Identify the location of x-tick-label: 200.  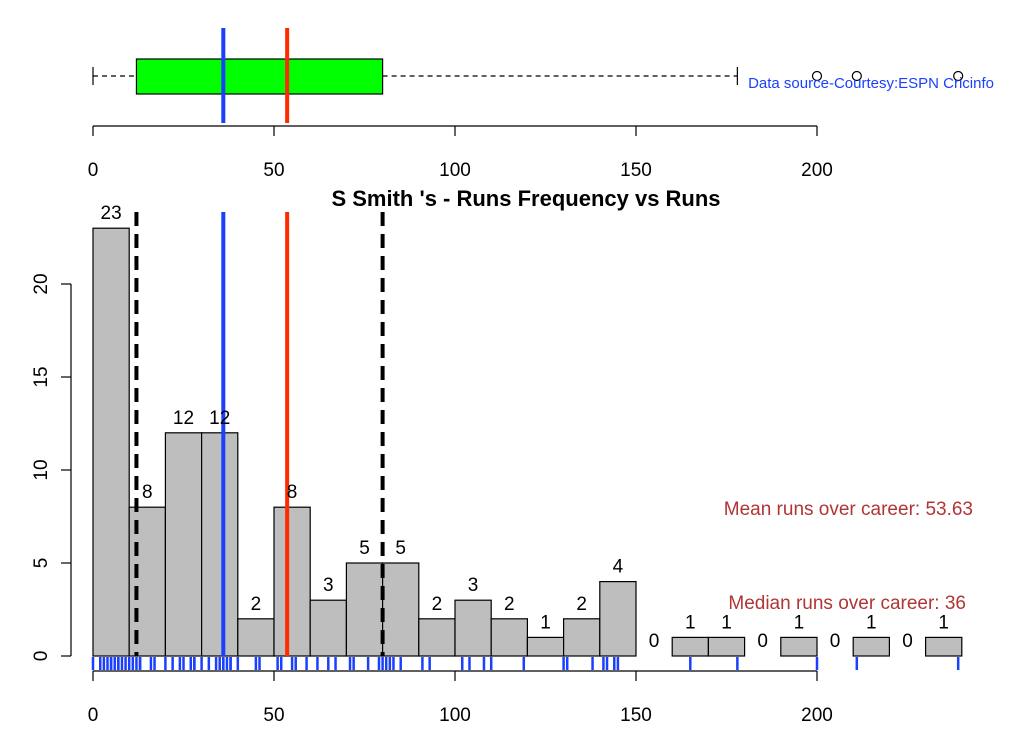
(817, 715).